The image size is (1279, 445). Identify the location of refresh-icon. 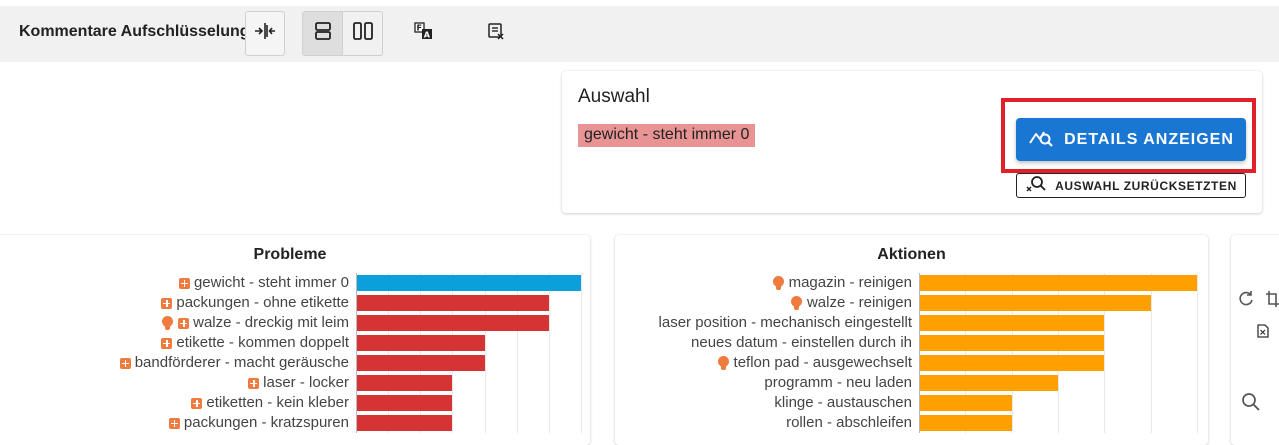
(1246, 301).